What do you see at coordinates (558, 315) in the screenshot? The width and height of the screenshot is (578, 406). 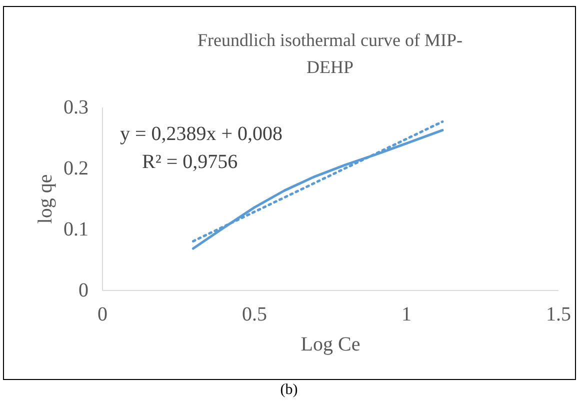 I see `x-tick-label: 1.5` at bounding box center [558, 315].